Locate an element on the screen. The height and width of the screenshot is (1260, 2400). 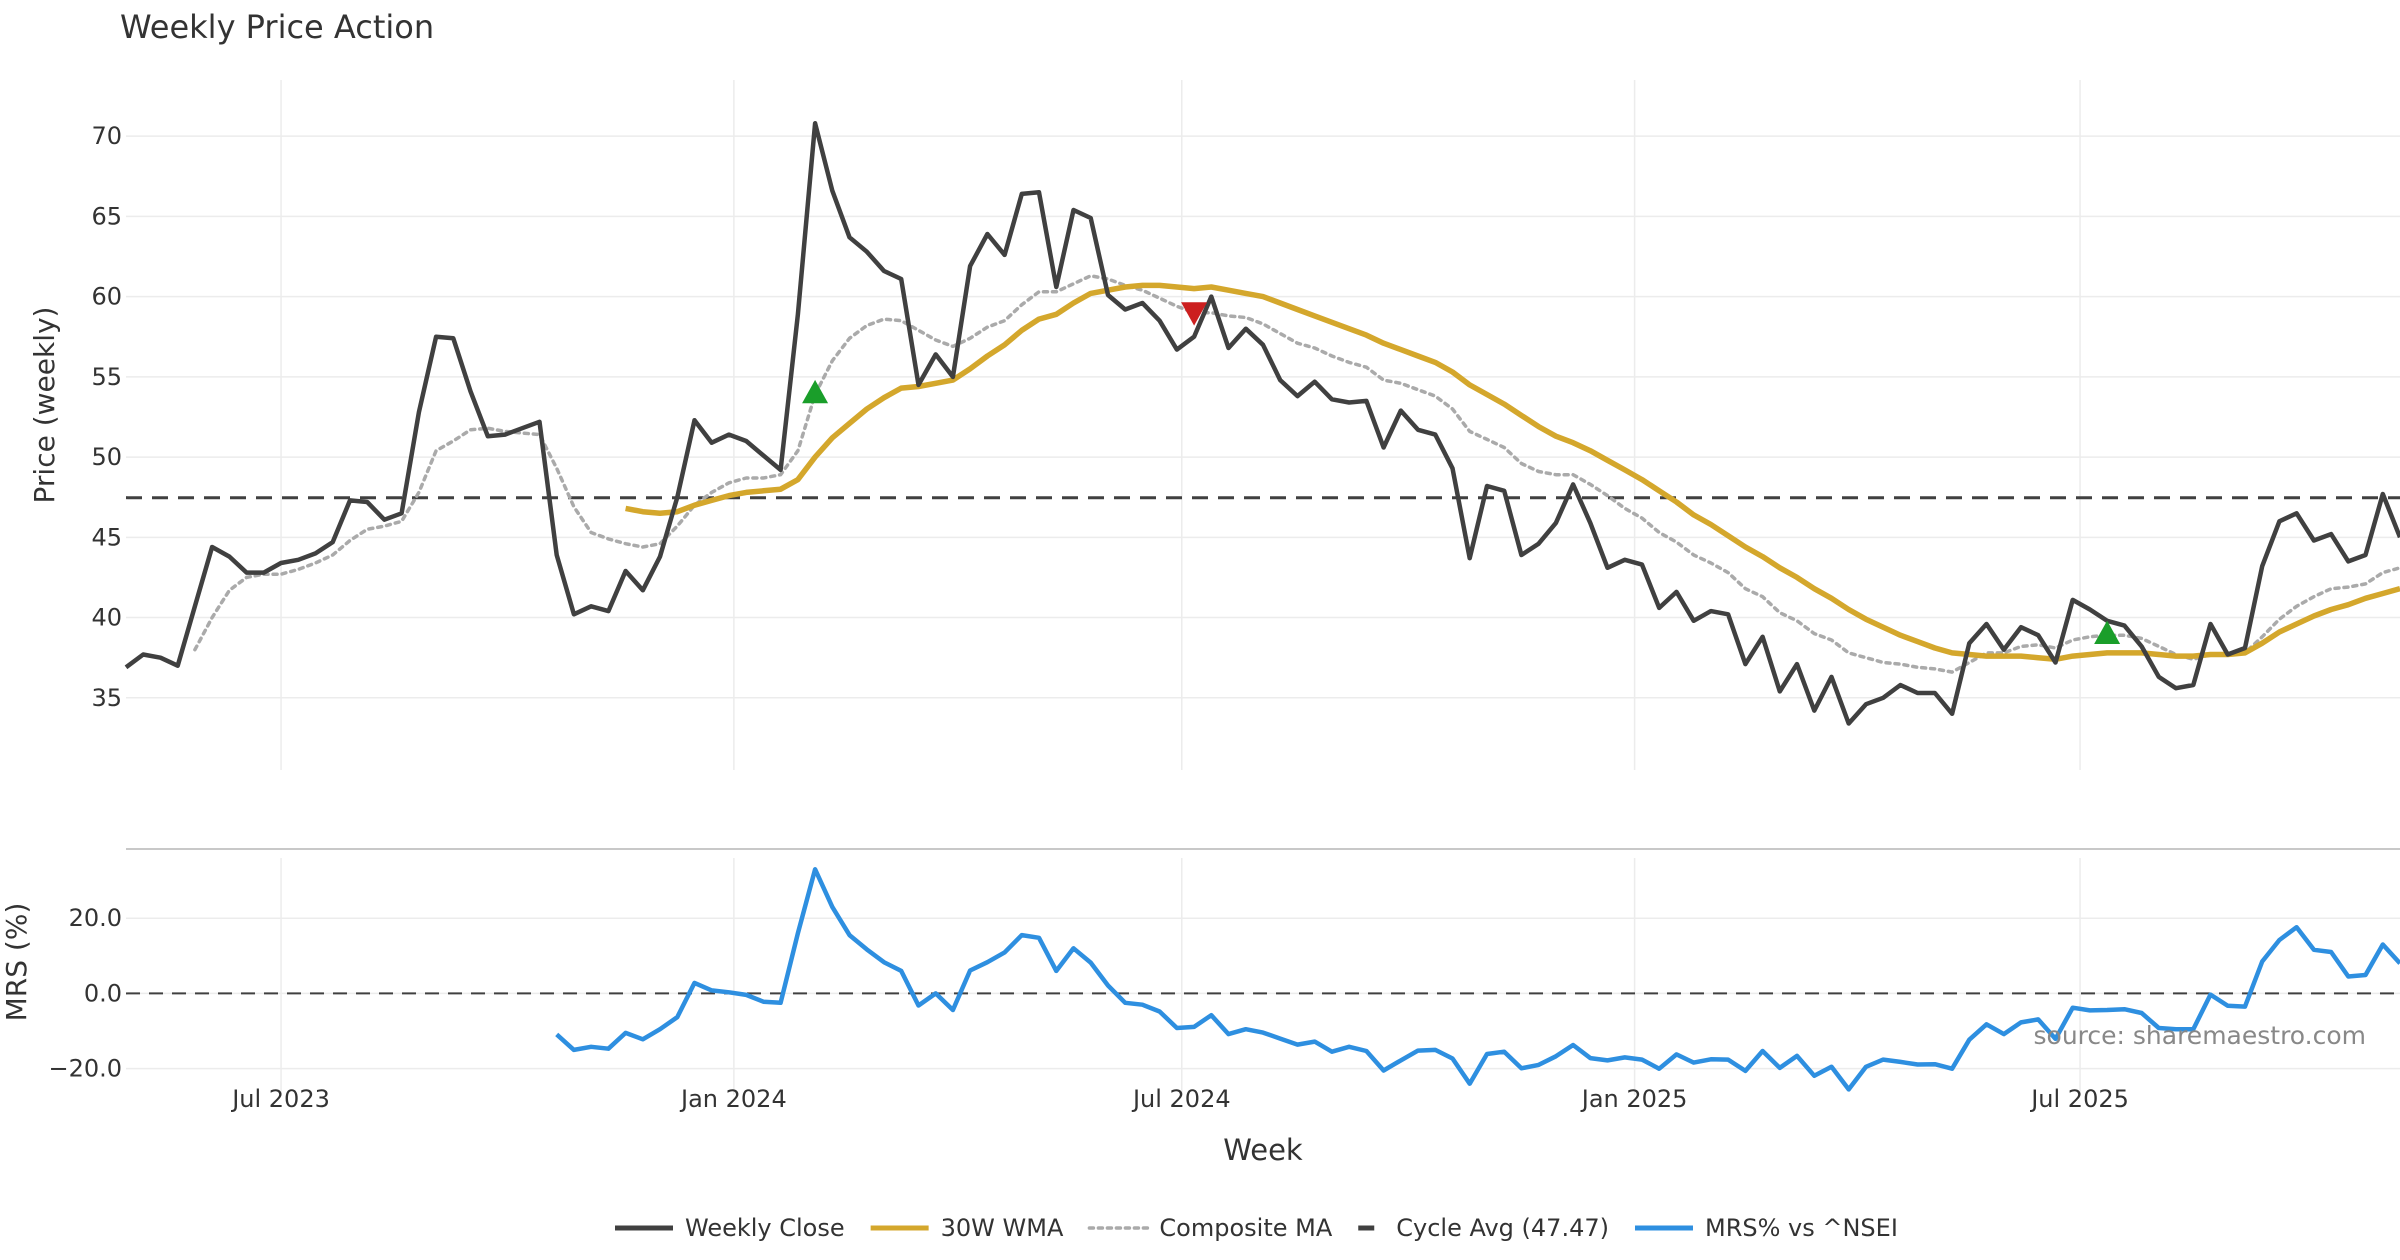
chart-title: Weekly Price Action is located at coordinates (277, 27).